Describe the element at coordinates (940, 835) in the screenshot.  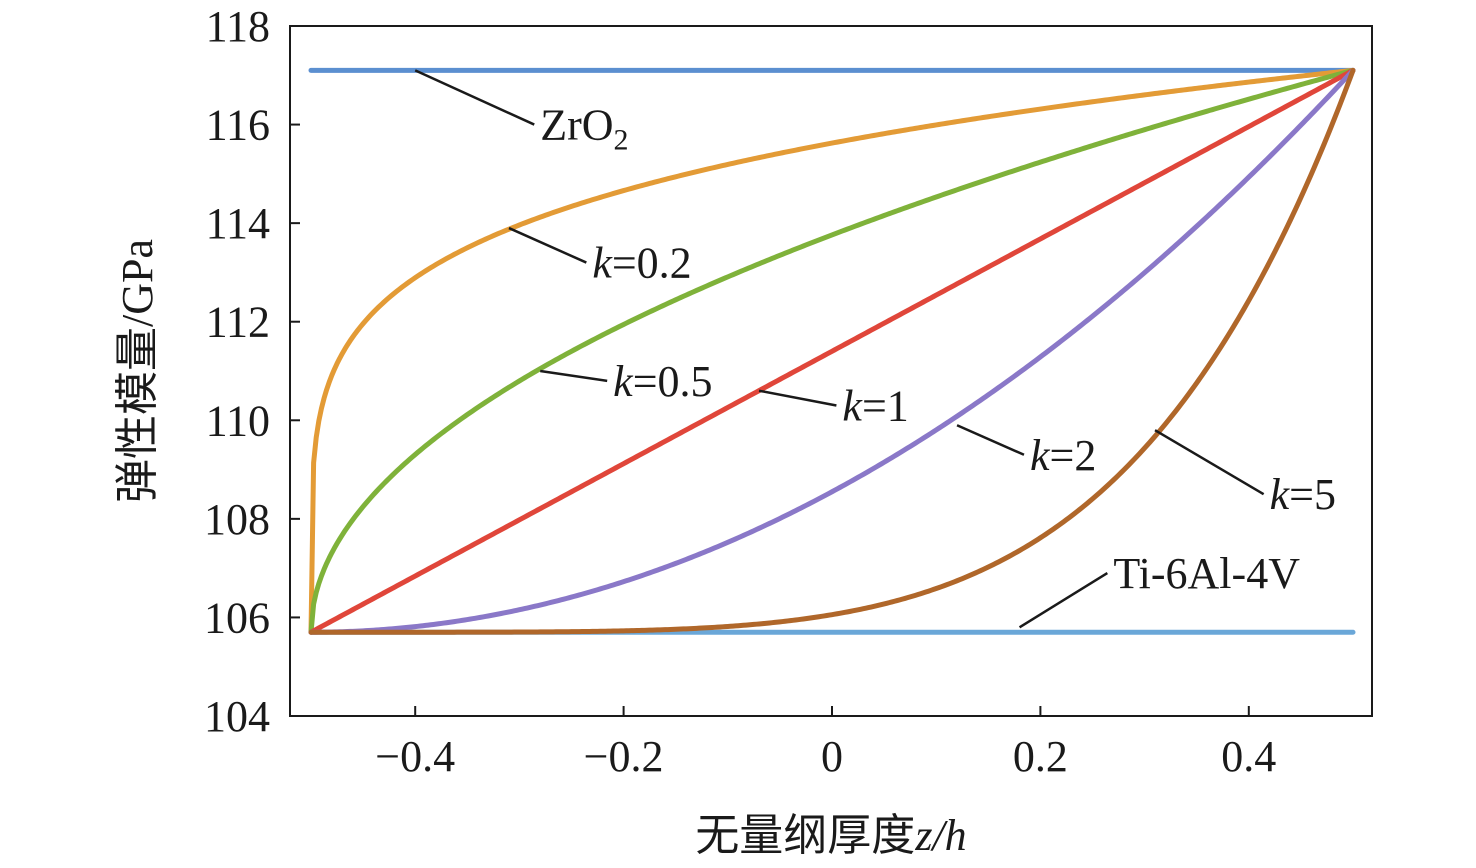
I see `x-axis-title-var: z/h` at that location.